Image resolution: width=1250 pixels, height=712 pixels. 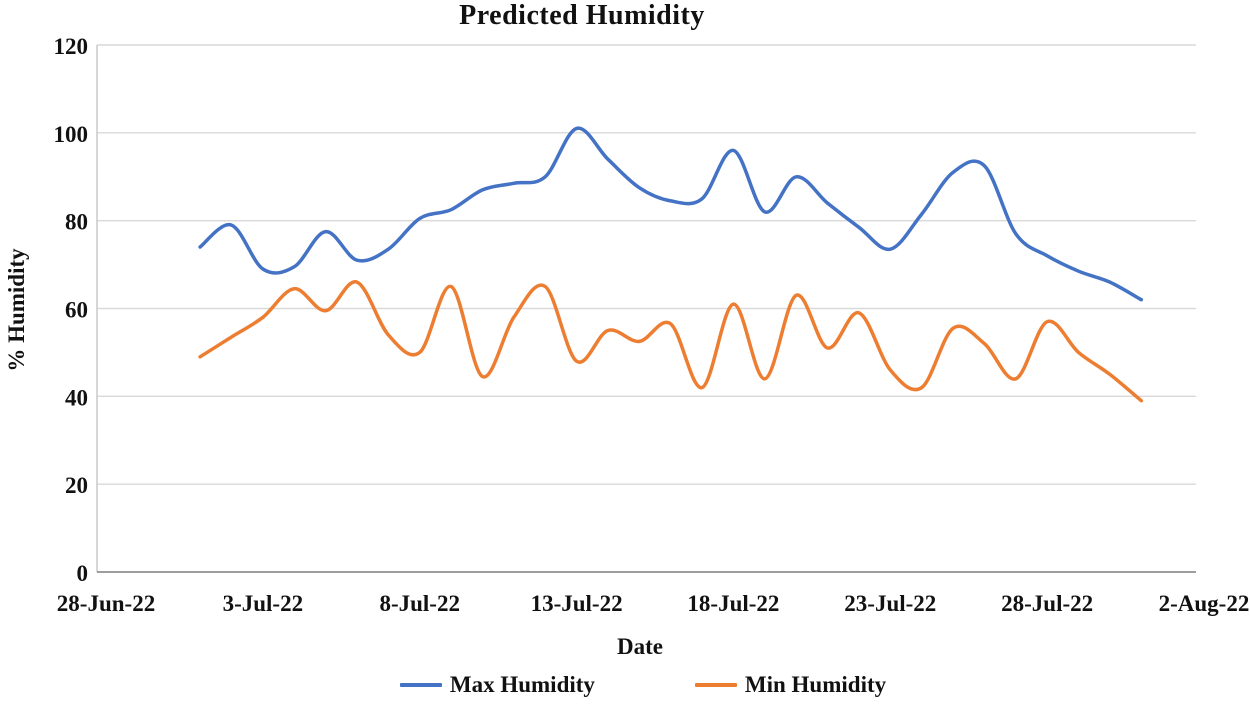 What do you see at coordinates (1047, 603) in the screenshot?
I see `x-tick-label-28-Jul-22: 28-Jul-22` at bounding box center [1047, 603].